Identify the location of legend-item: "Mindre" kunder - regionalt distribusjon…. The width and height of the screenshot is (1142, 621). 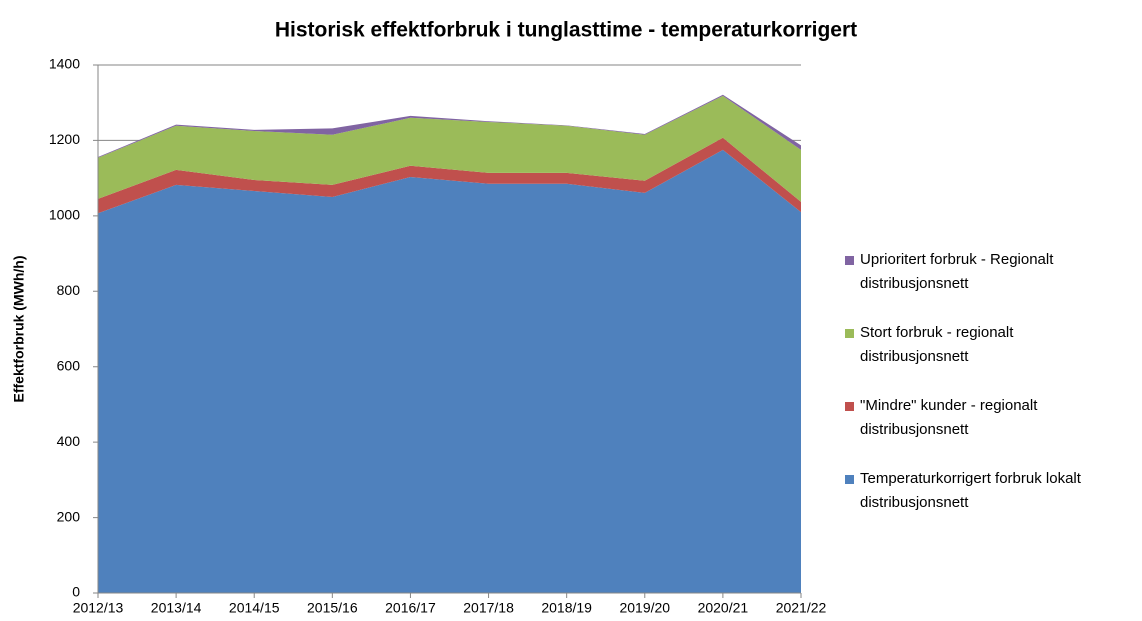
(975, 418).